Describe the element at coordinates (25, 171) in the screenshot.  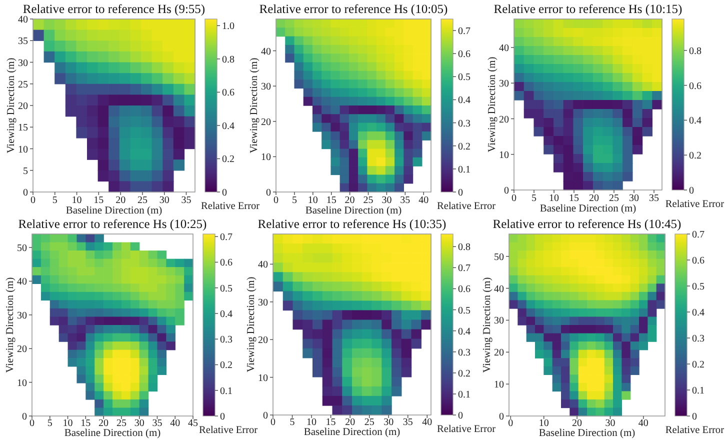
I see `y-tick-label: 5` at that location.